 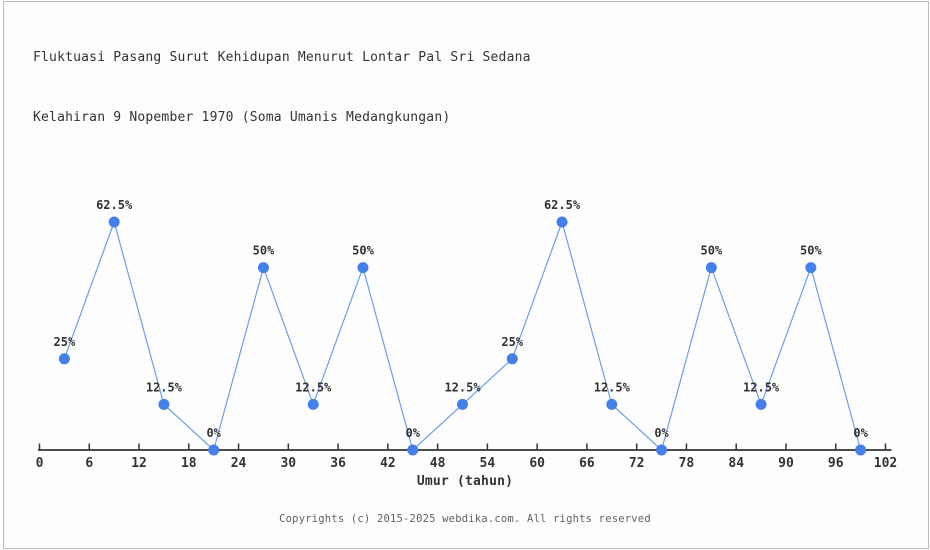 What do you see at coordinates (786, 463) in the screenshot?
I see `x-axis-tick-label: 90` at bounding box center [786, 463].